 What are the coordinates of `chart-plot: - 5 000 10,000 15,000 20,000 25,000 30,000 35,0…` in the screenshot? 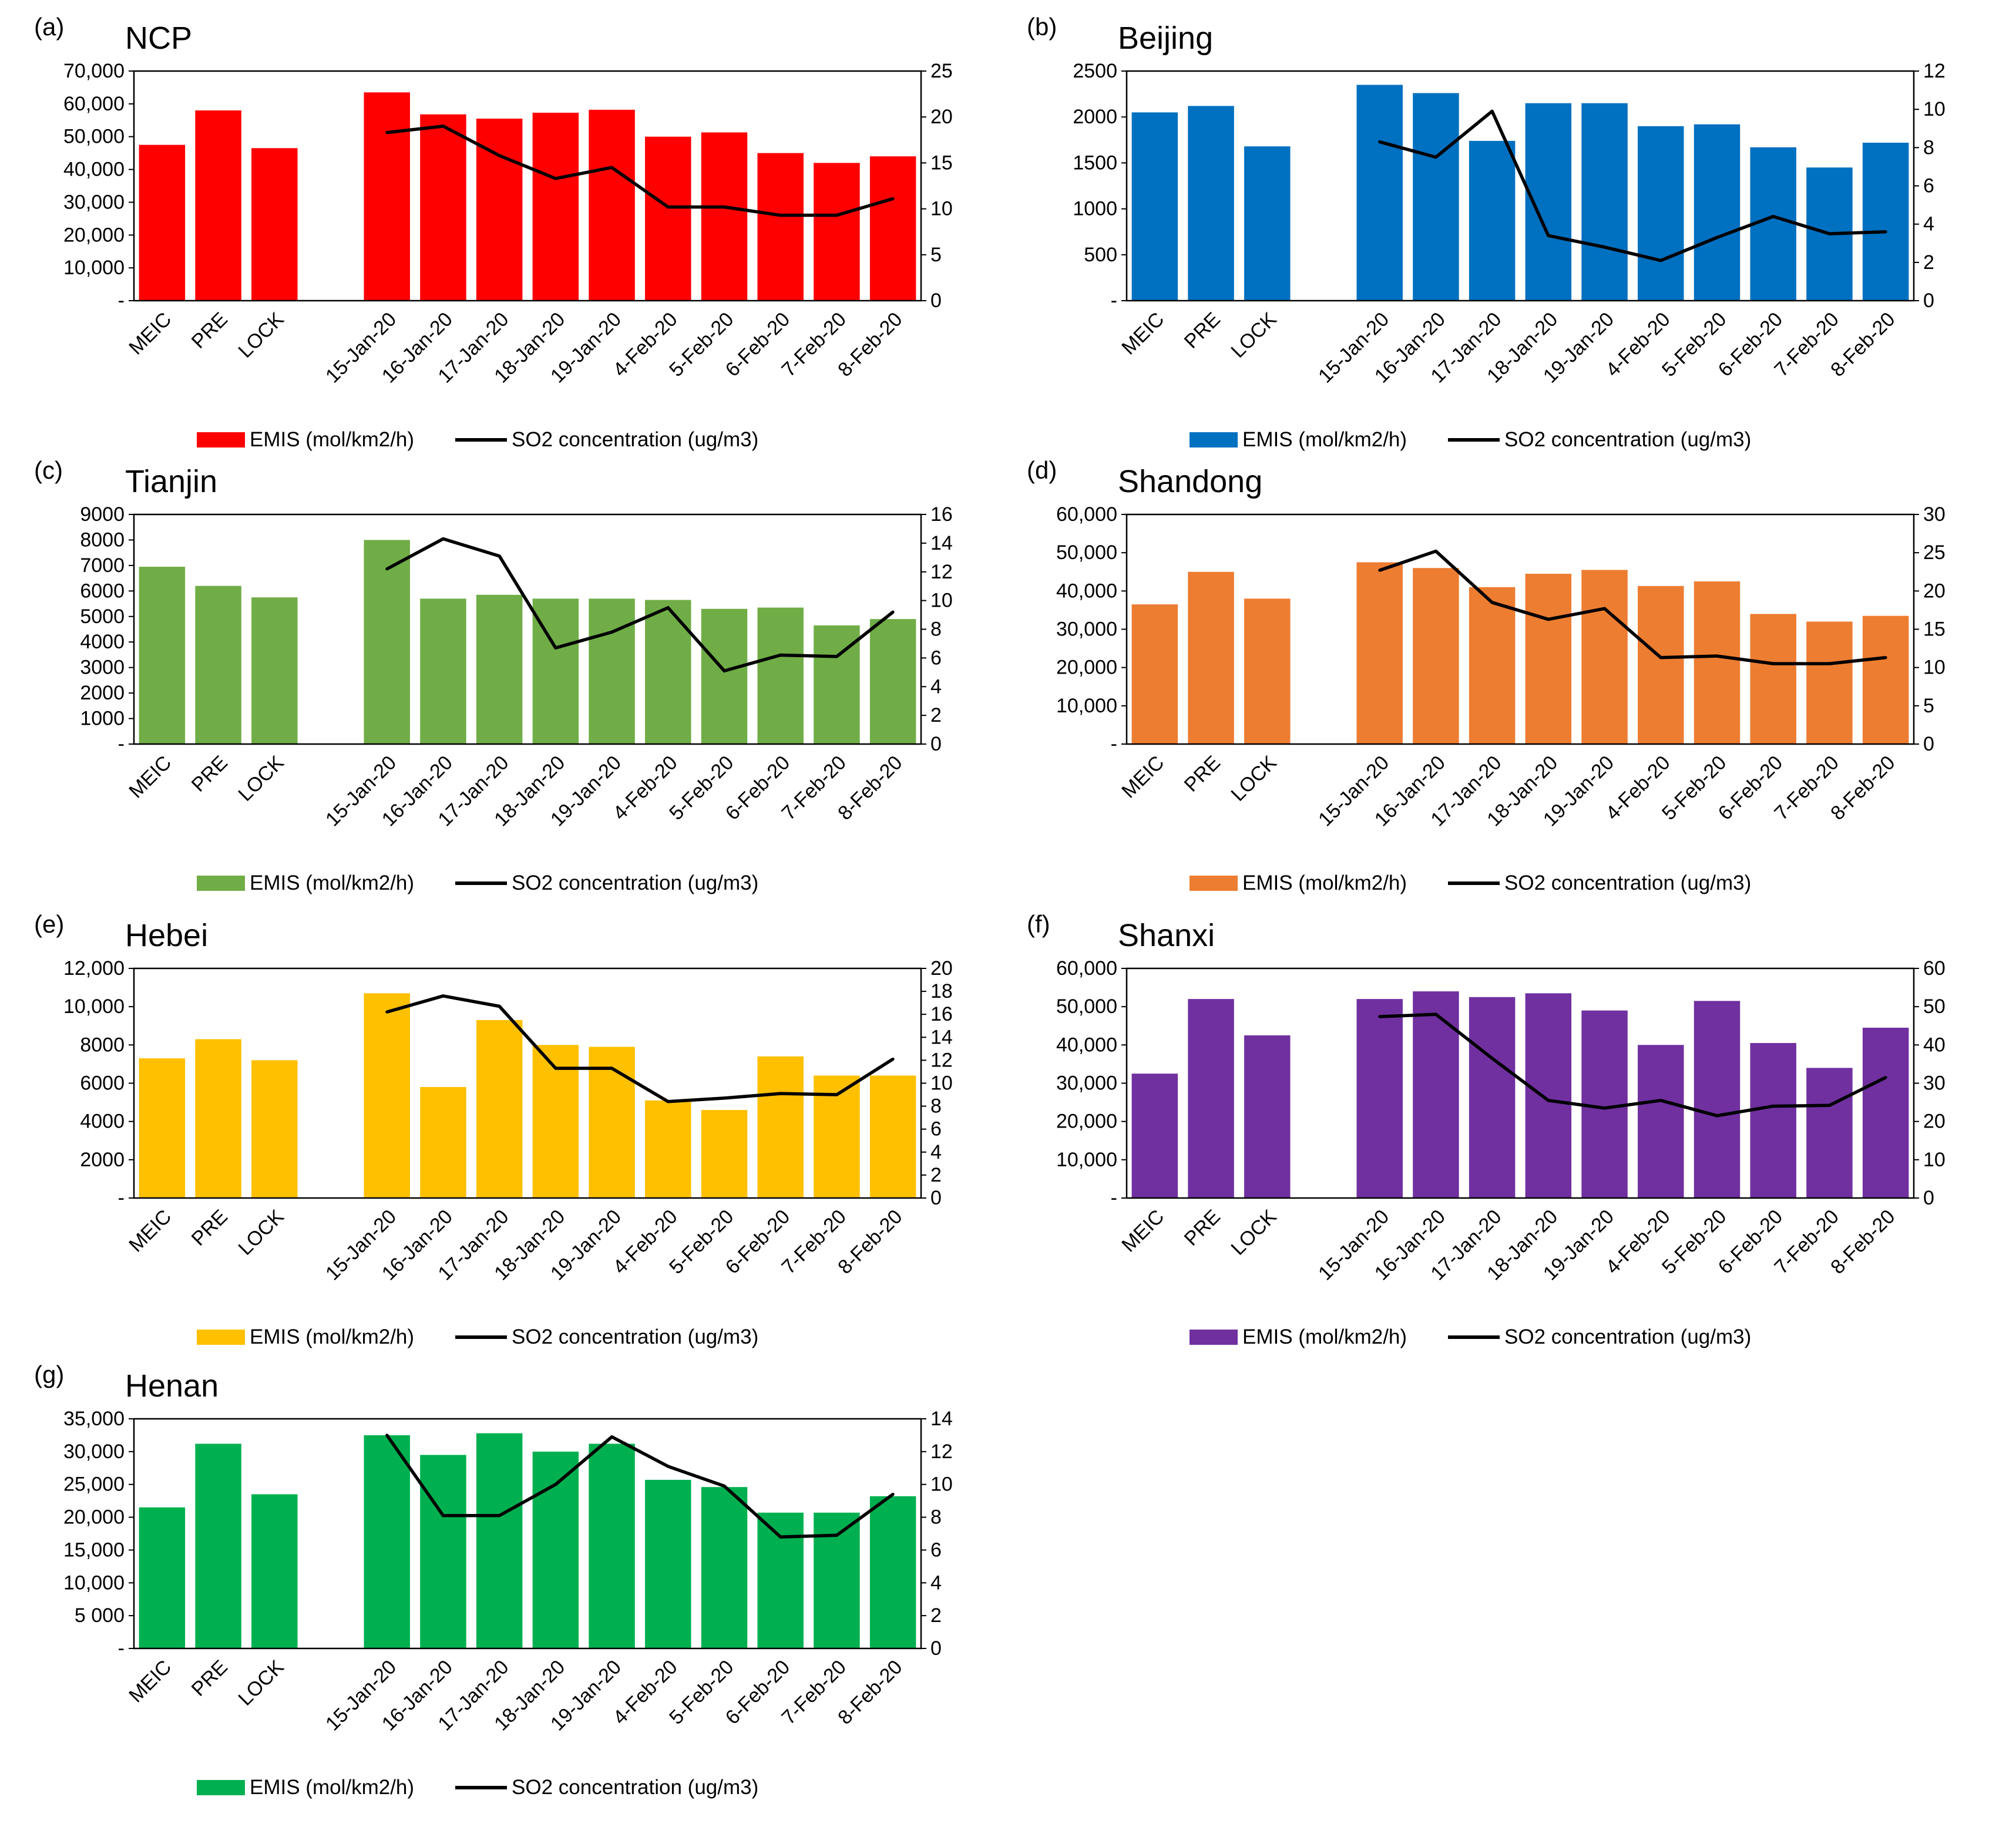 It's located at (508, 1571).